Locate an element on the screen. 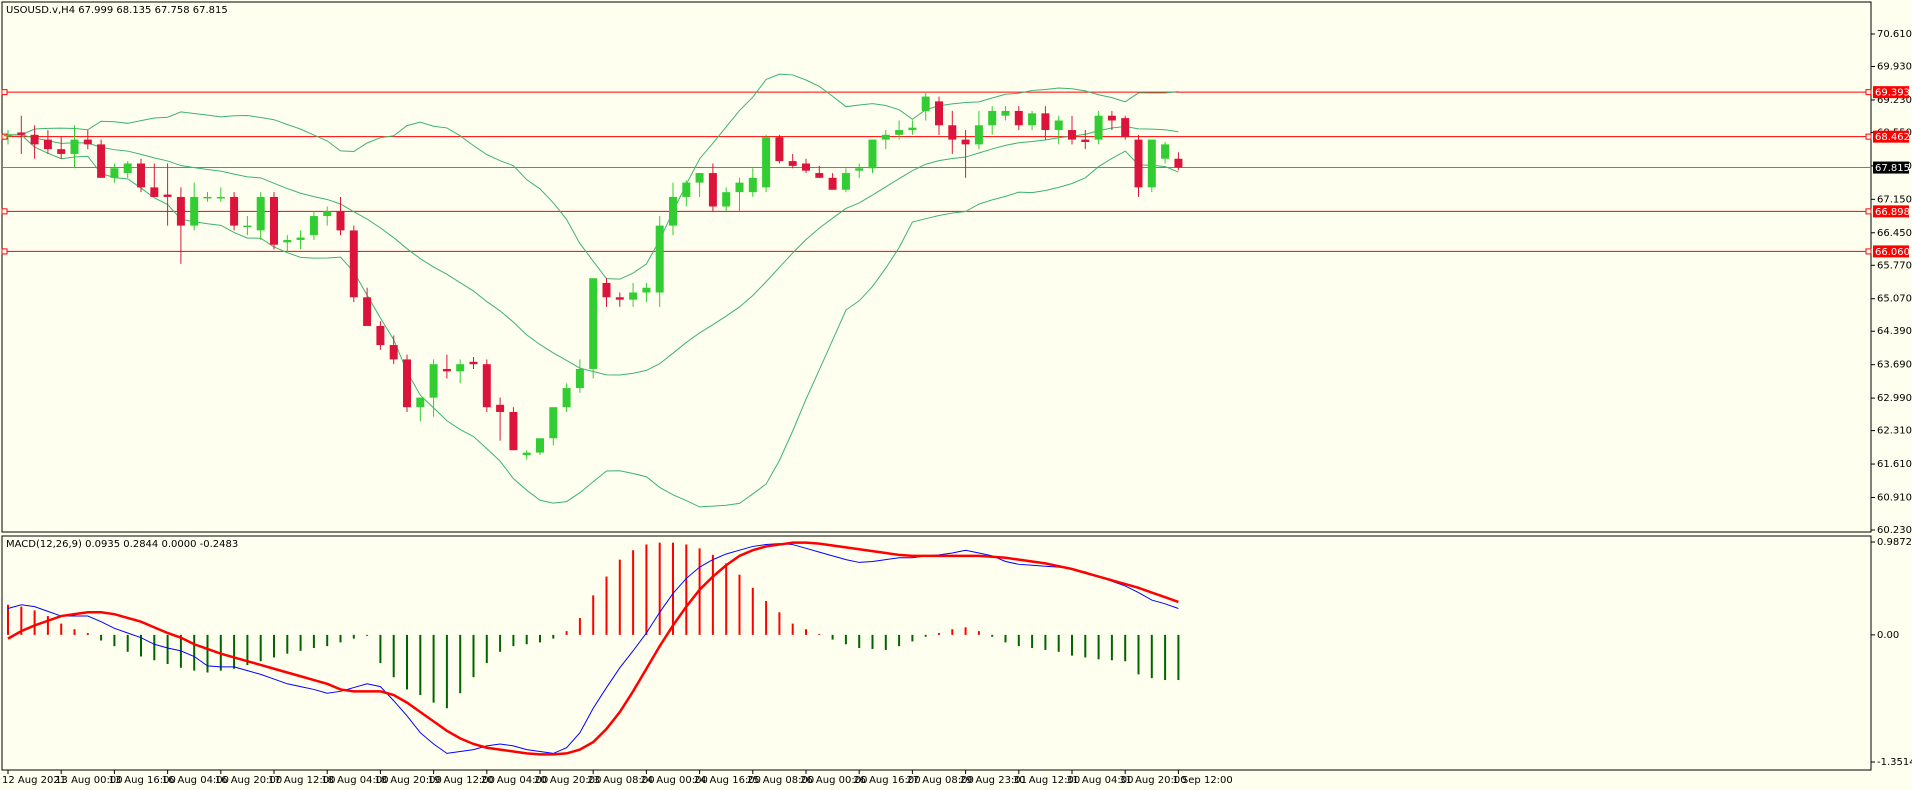 The image size is (1912, 790). price-panel-label: USOUSD.v,H4 67.999 68.135 67.758 67.815 is located at coordinates (117, 10).